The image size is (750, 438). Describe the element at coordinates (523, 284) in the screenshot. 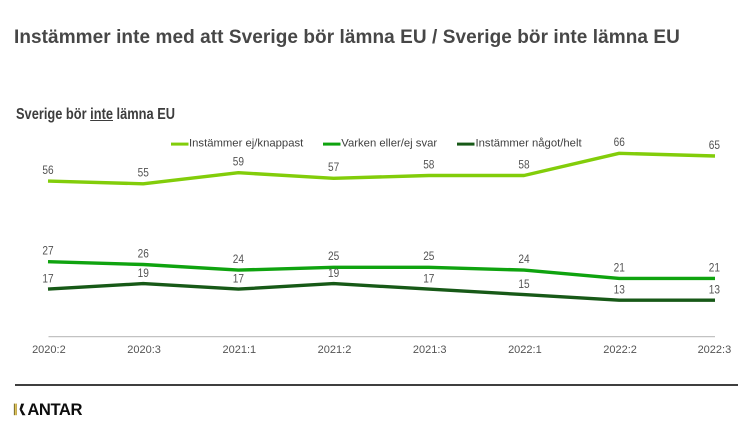

I see `svg-text: 15` at that location.